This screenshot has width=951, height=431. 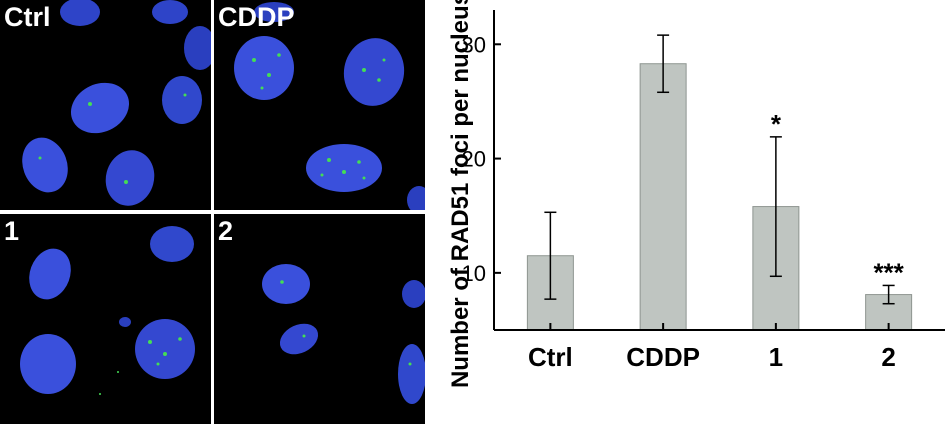 I want to click on microscopy-panel-2: 2, so click(x=319, y=319).